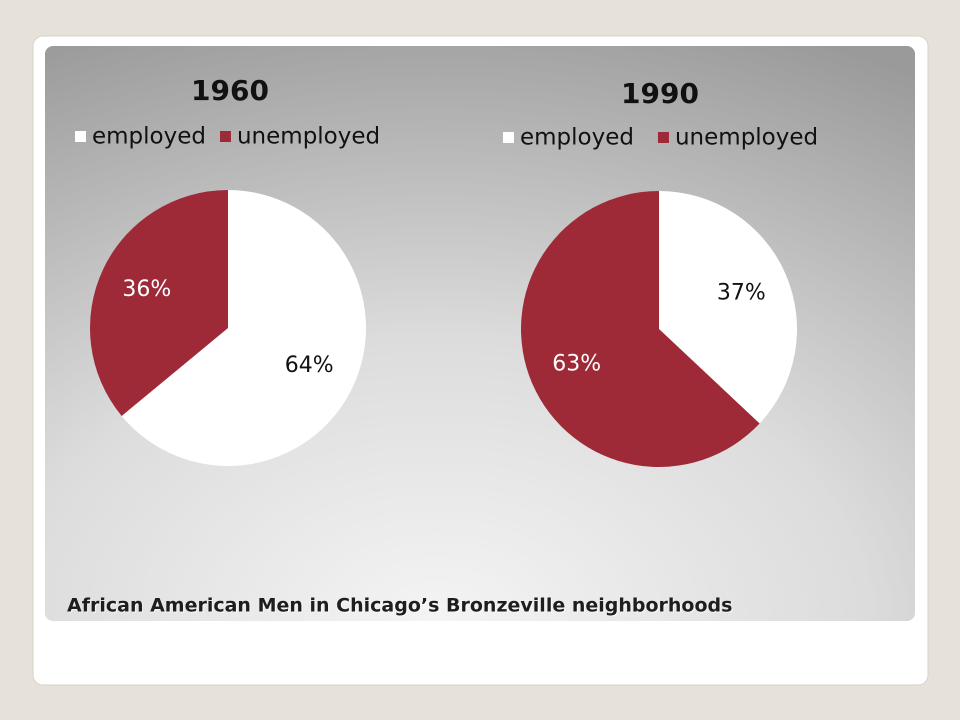 This screenshot has width=960, height=720. Describe the element at coordinates (576, 364) in the screenshot. I see `data-label: 63%` at that location.